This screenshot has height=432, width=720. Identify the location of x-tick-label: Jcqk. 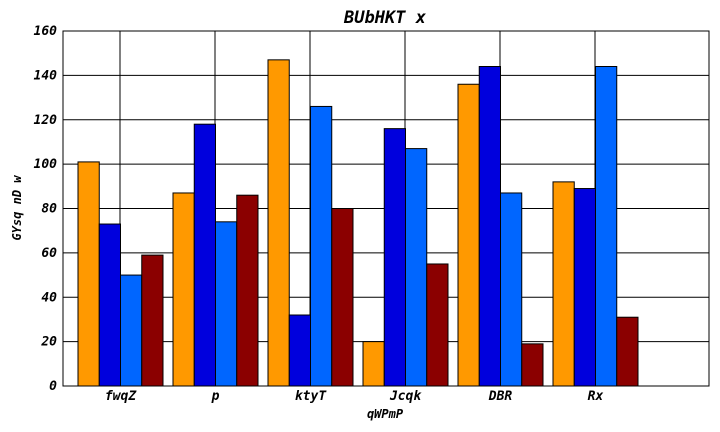
(405, 396).